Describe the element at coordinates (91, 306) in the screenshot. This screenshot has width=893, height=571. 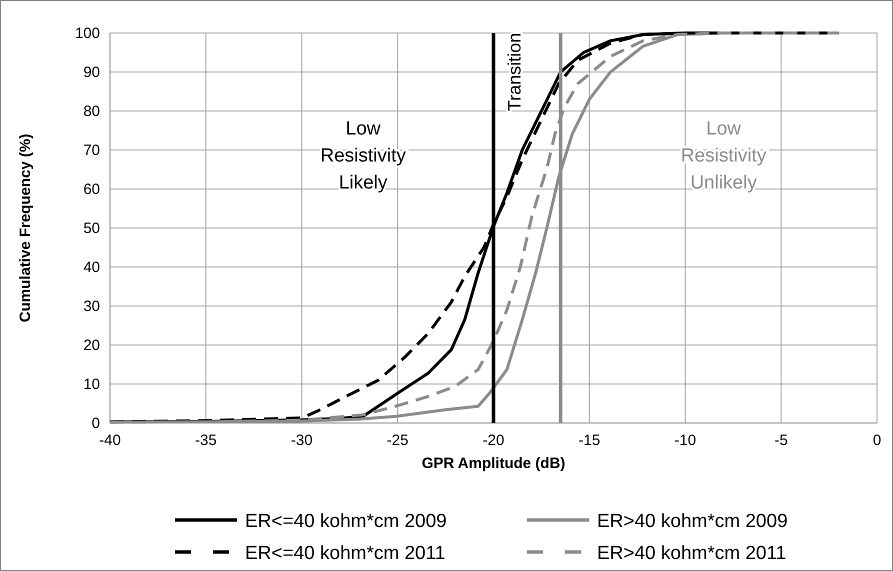
I see `y-tick-label: 30` at that location.